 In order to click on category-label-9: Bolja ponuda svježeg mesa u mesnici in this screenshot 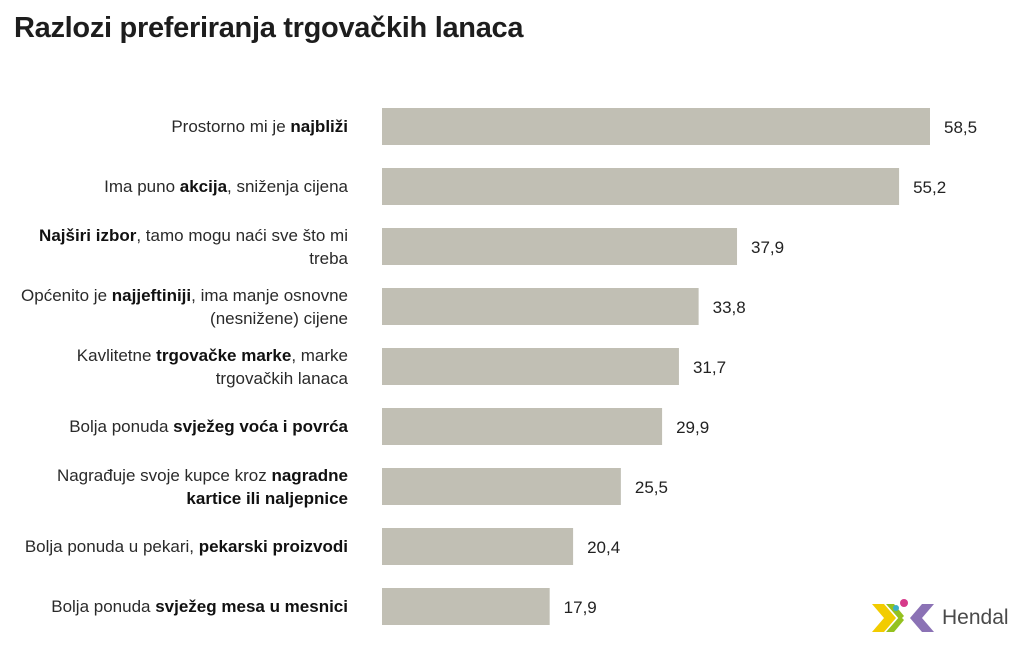, I will do `click(199, 606)`.